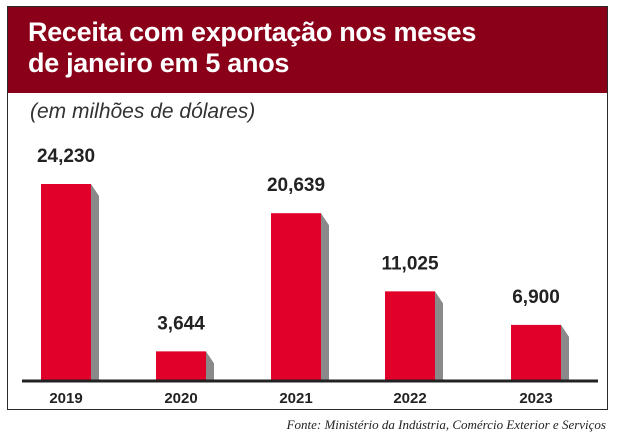  I want to click on title-line-1: Receita com exportação nos meses, so click(252, 32).